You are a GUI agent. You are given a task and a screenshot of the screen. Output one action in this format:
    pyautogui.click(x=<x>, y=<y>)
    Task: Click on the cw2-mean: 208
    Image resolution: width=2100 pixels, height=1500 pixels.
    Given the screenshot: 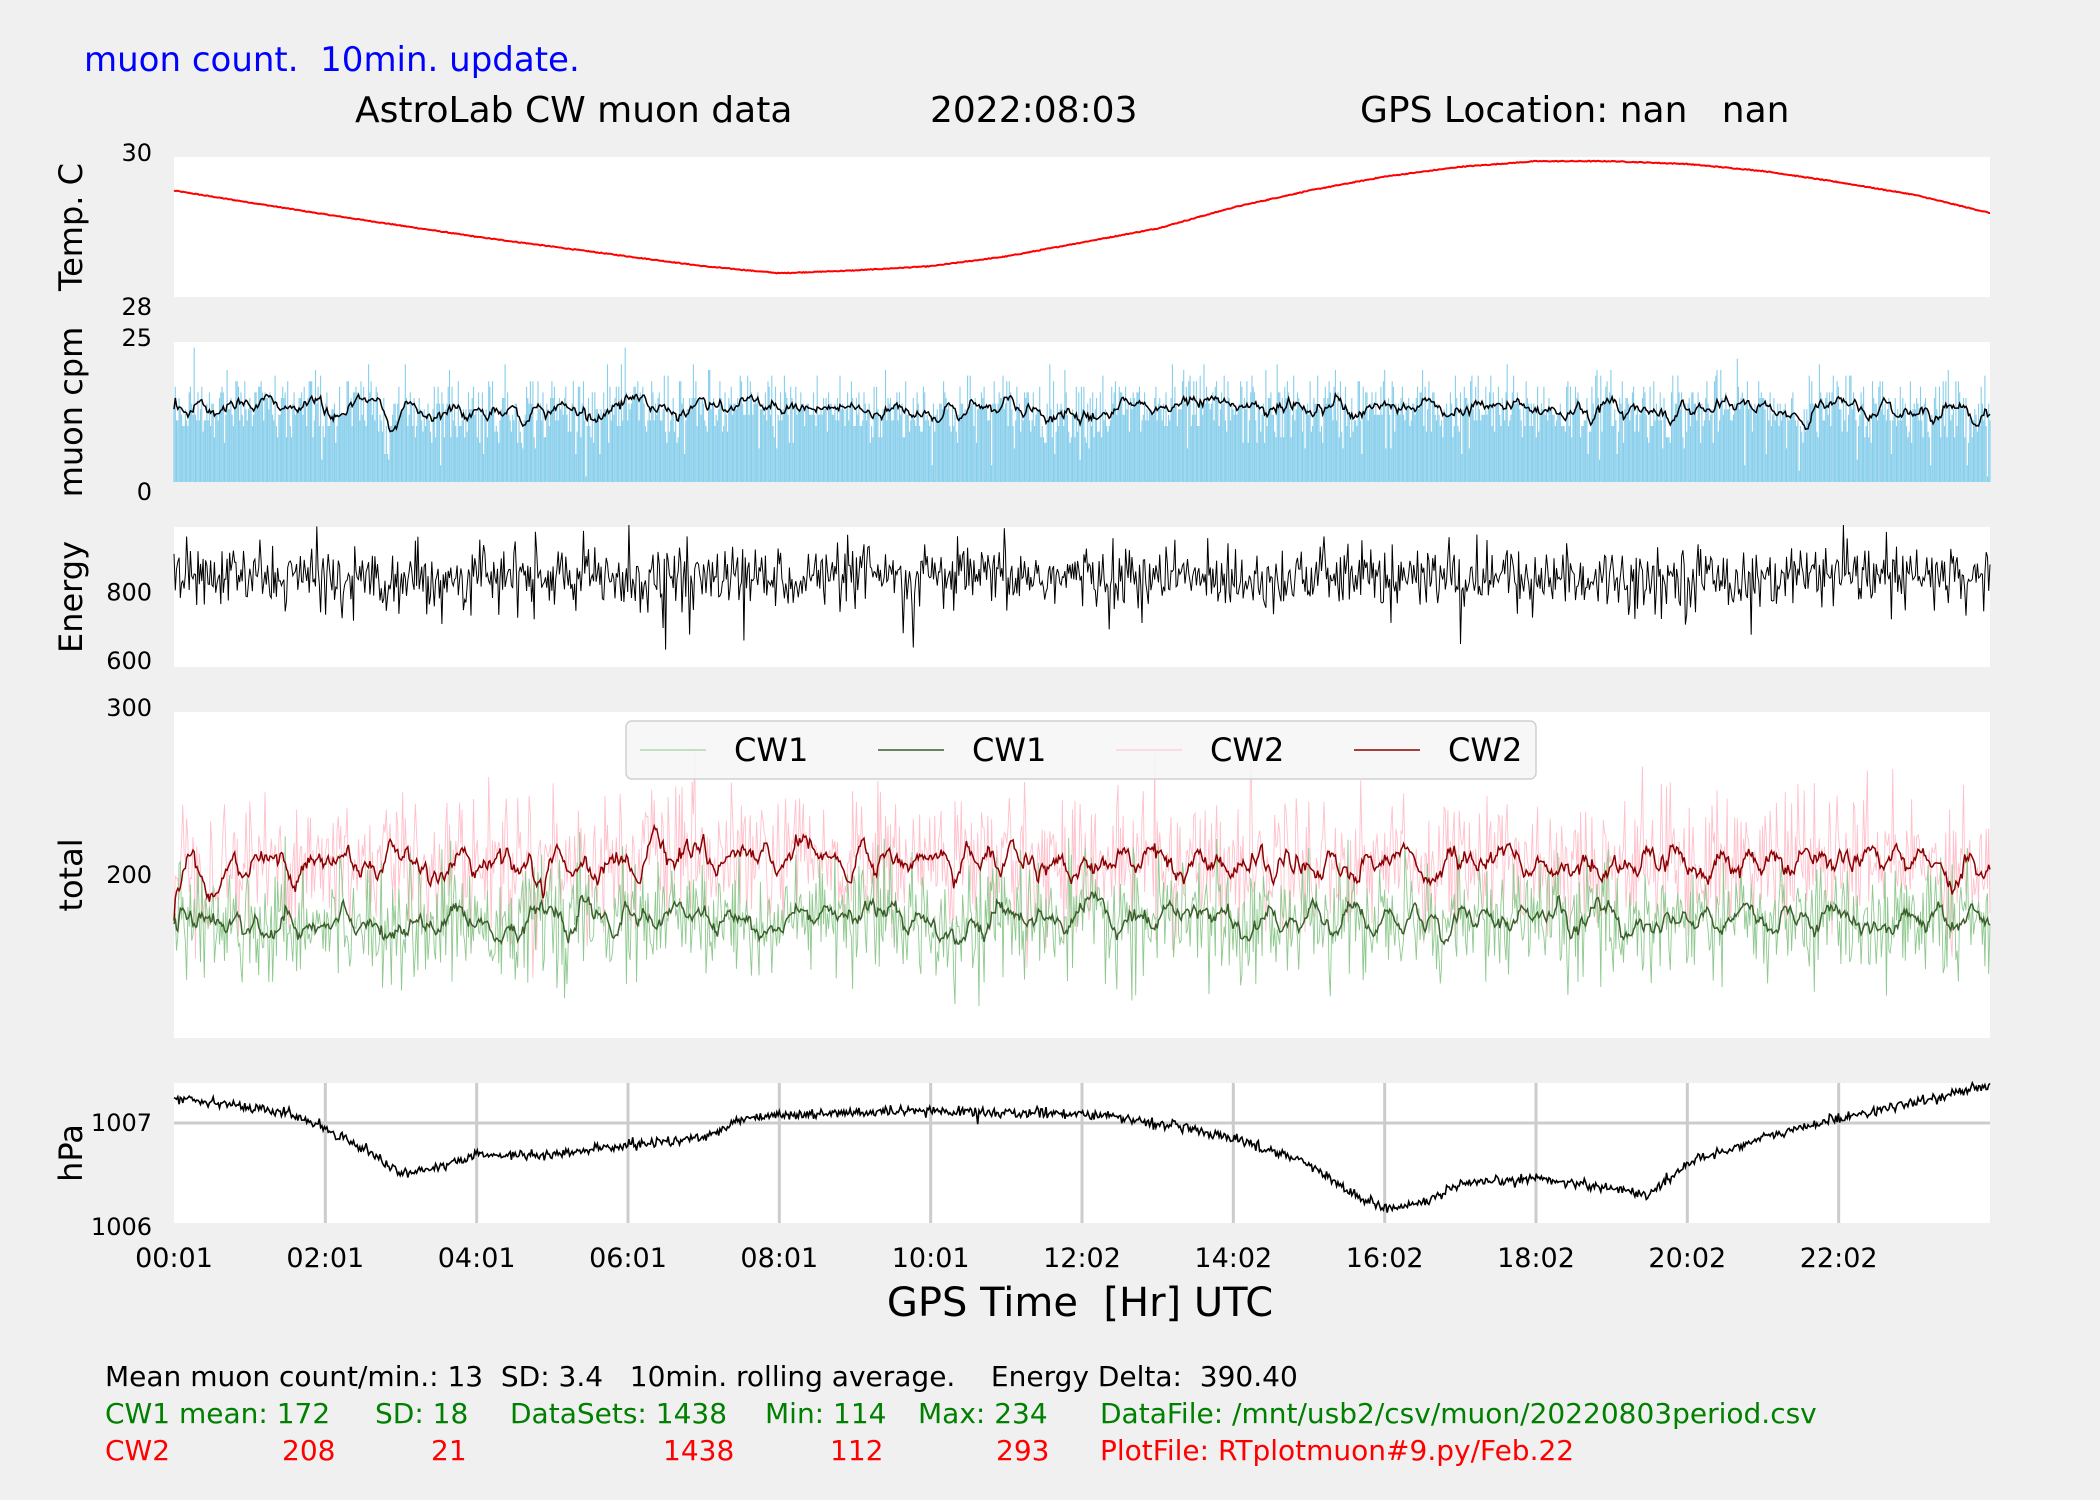 What is the action you would take?
    pyautogui.click(x=309, y=1450)
    